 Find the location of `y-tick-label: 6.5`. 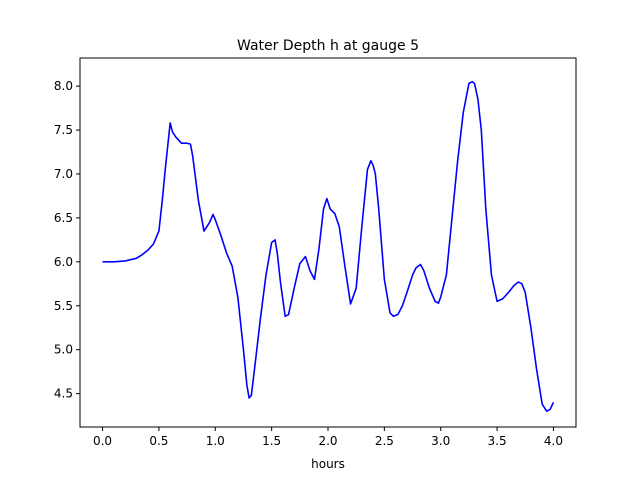

y-tick-label: 6.5 is located at coordinates (63, 218).